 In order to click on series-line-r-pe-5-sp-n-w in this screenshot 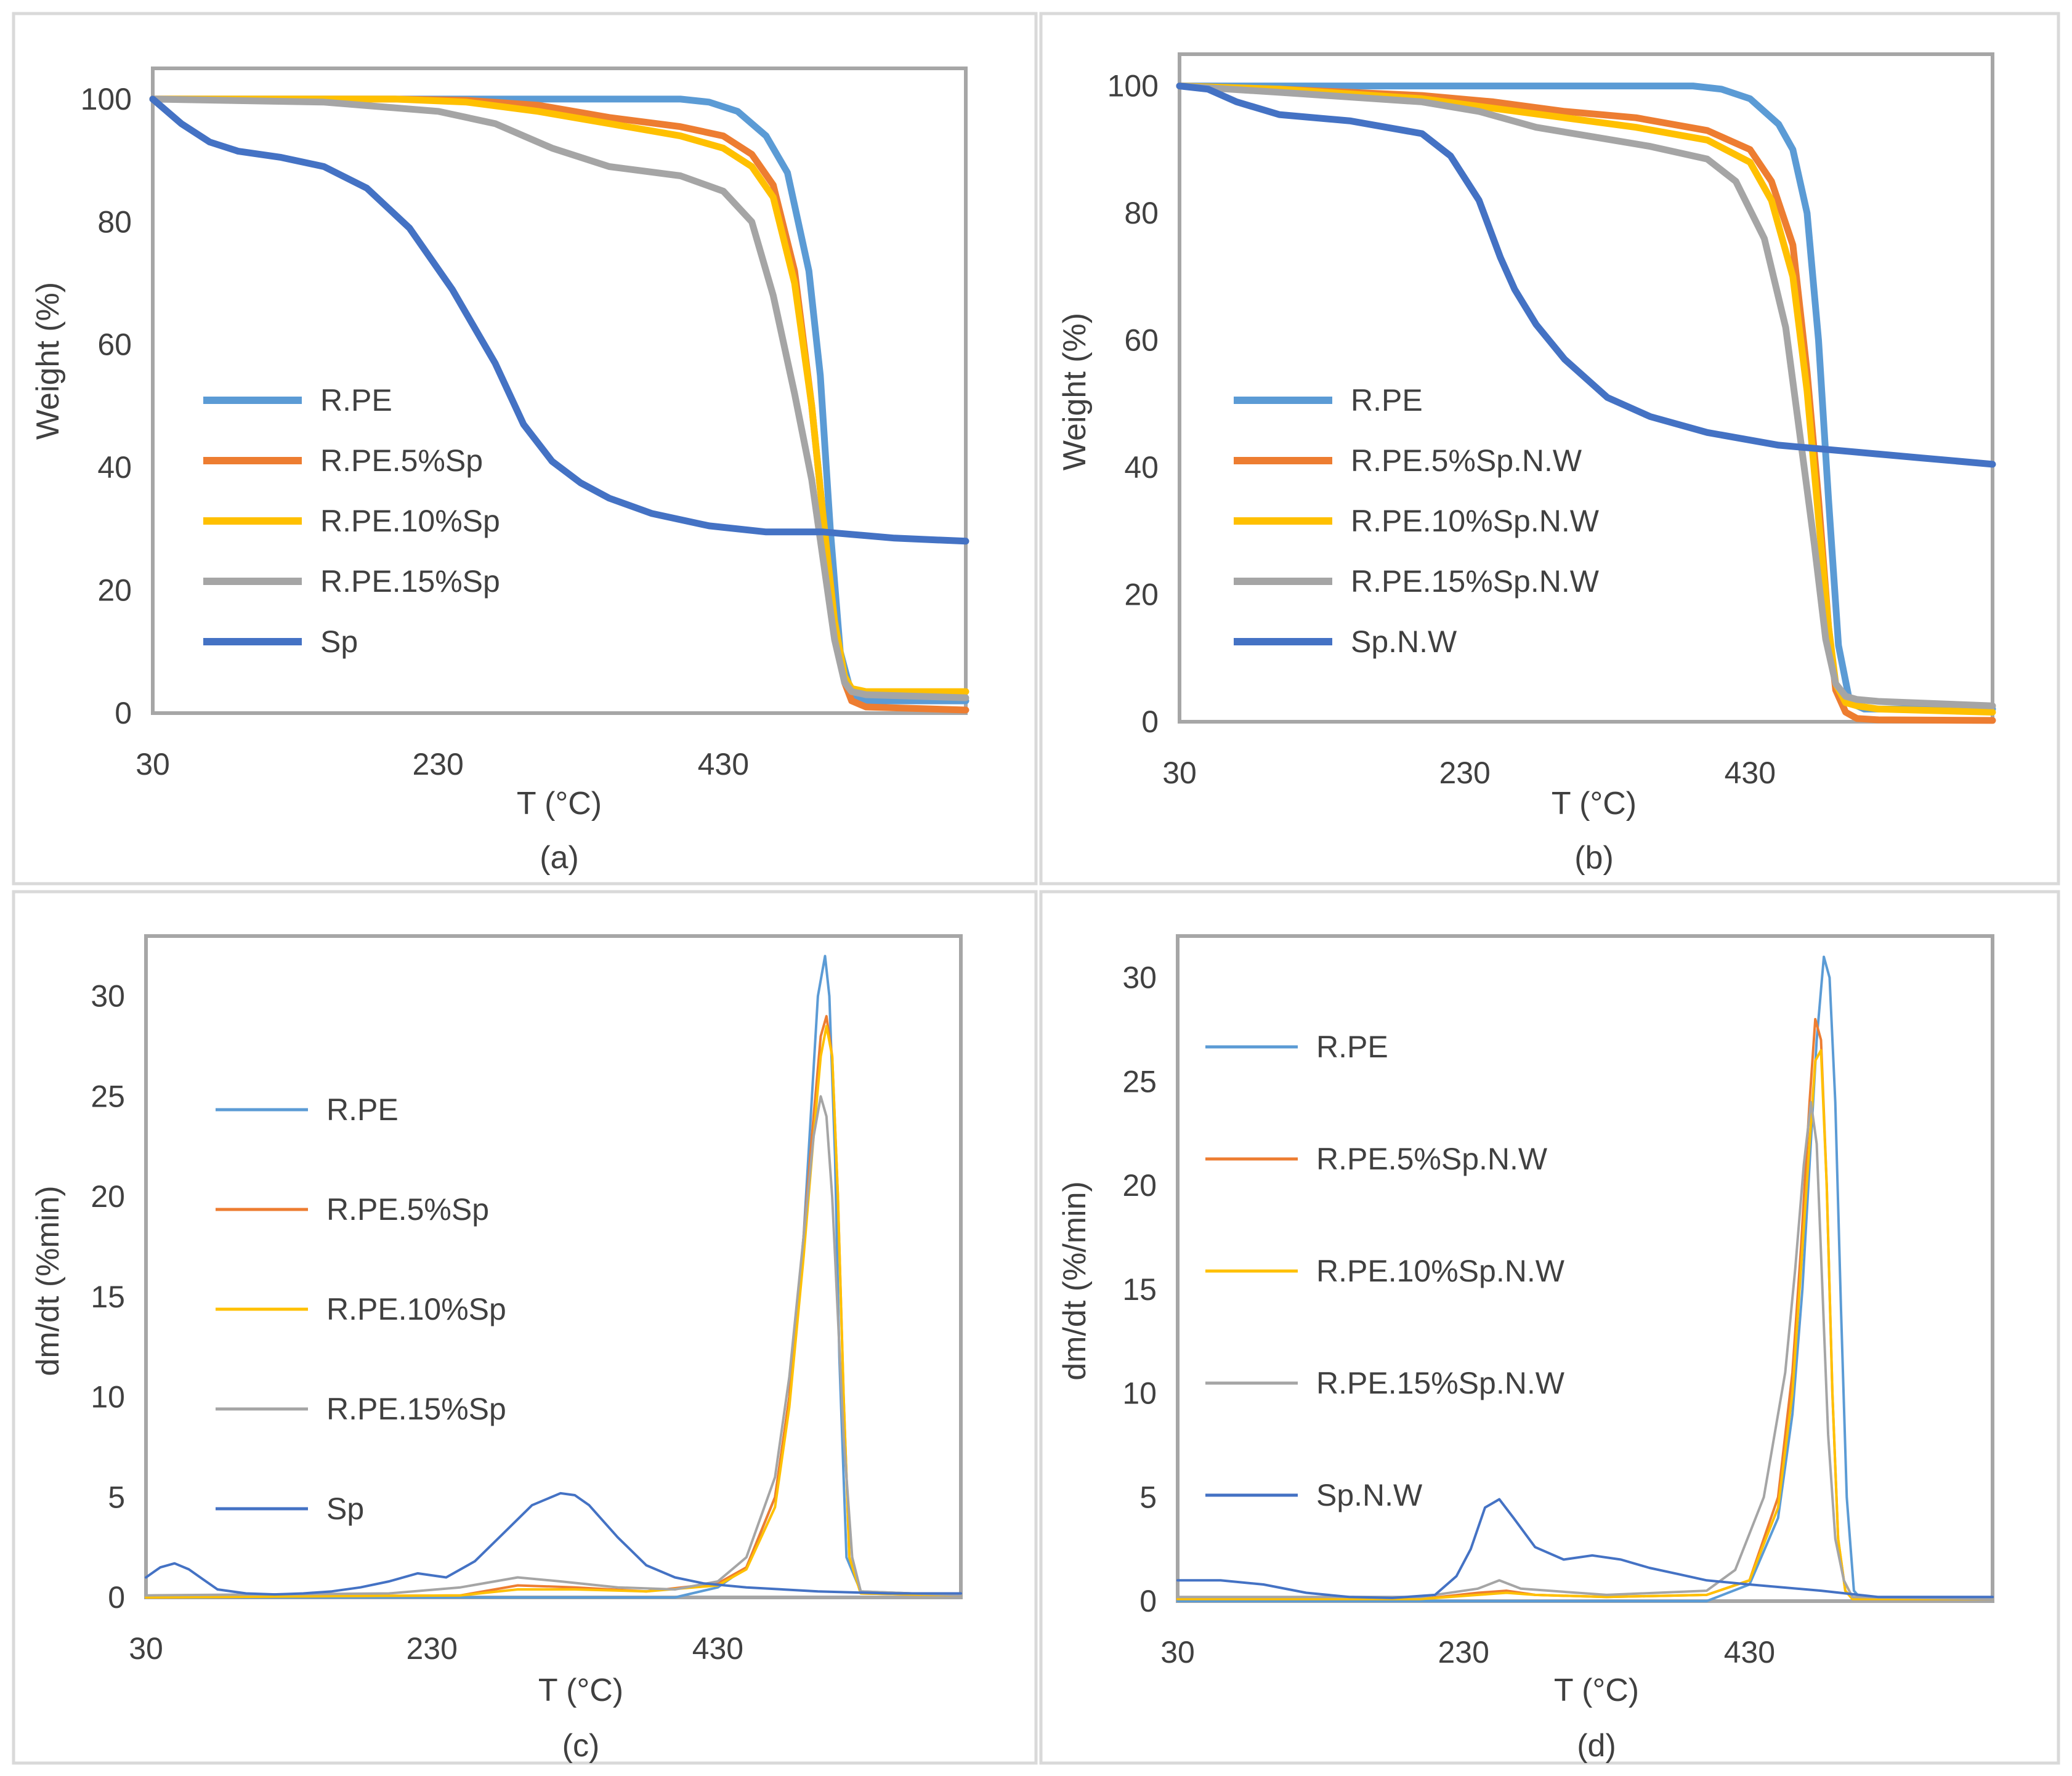, I will do `click(1586, 403)`.